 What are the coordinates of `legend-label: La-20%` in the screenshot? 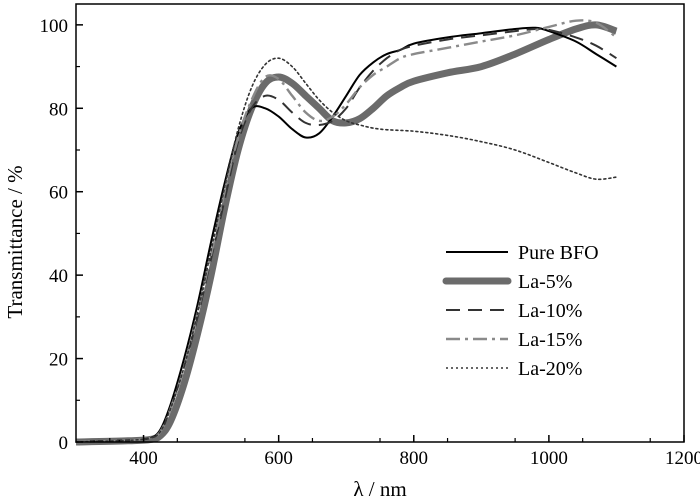 It's located at (550, 369).